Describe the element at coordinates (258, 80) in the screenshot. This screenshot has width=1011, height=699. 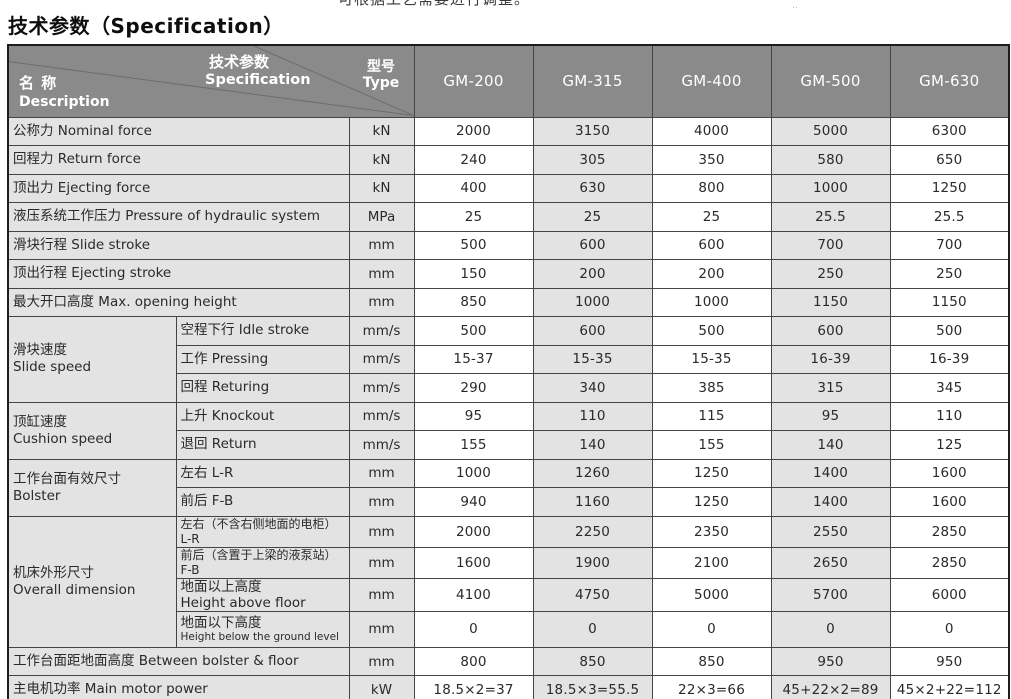
I see `corner-spec-en: Specification` at that location.